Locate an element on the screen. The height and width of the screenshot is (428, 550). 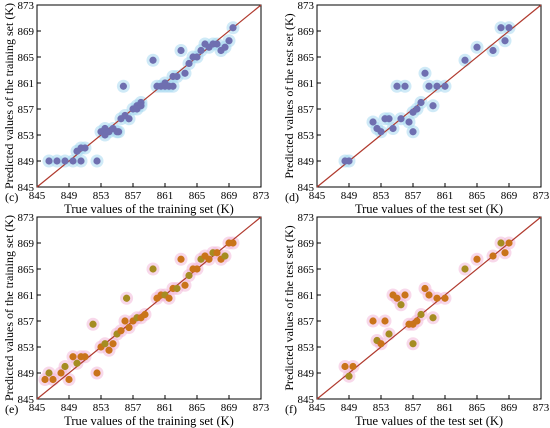
x-tick-label: 853 is located at coordinates (381, 408).